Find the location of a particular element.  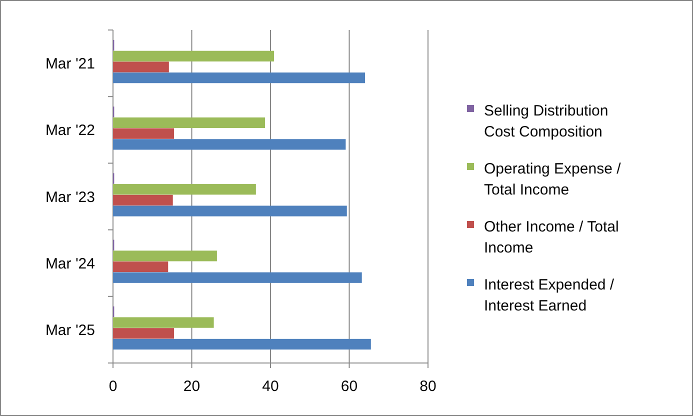

y-tick-label: Mar '22 is located at coordinates (70, 131).